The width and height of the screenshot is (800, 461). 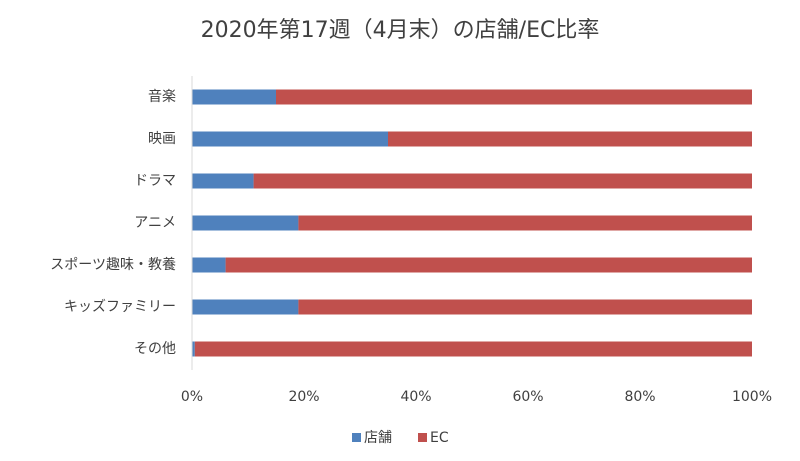 I want to click on y-tick-label: スポーツ趣味・教養, so click(x=113, y=264).